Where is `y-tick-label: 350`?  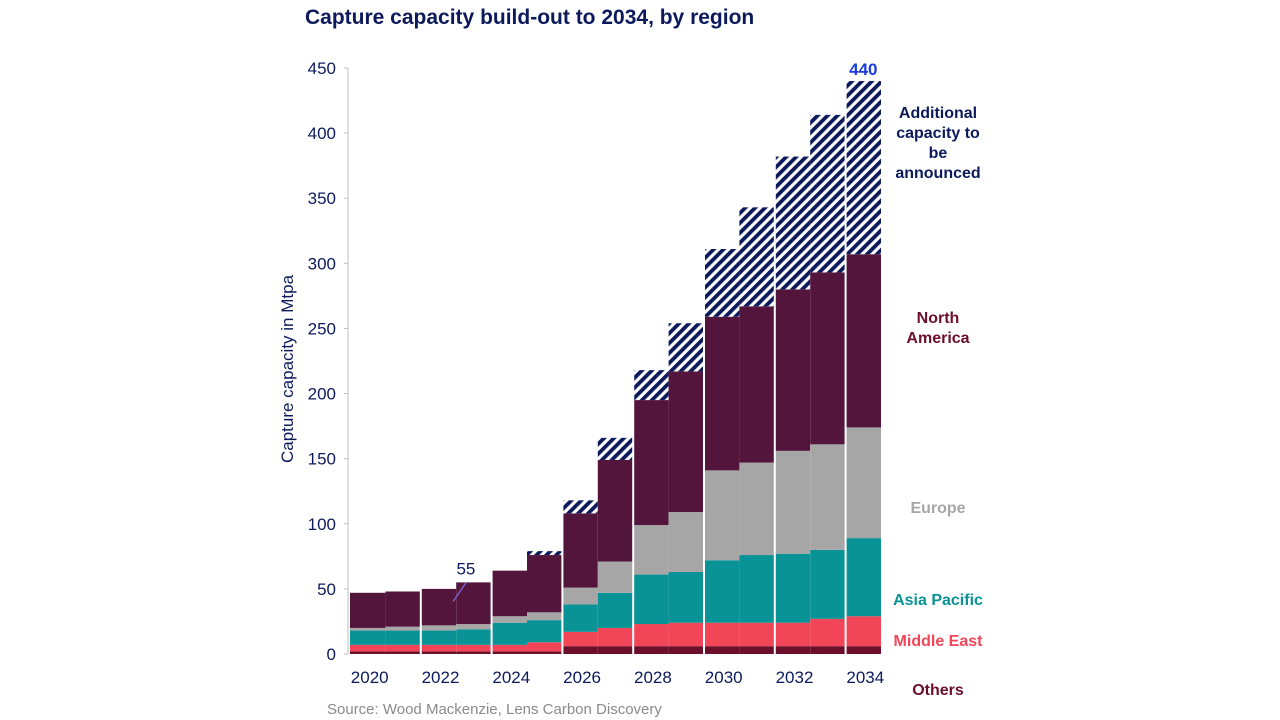
y-tick-label: 350 is located at coordinates (322, 198).